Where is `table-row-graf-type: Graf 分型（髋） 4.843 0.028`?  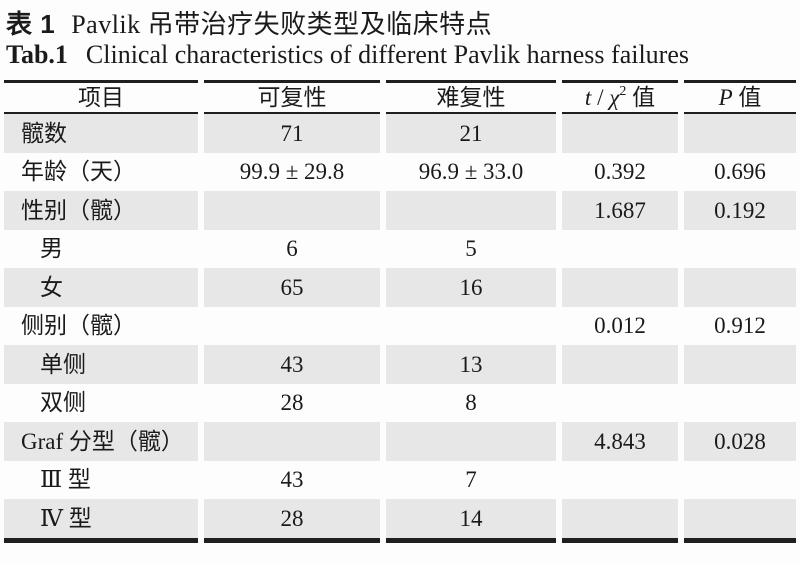 table-row-graf-type: Graf 分型（髋） 4.843 0.028 is located at coordinates (400, 441).